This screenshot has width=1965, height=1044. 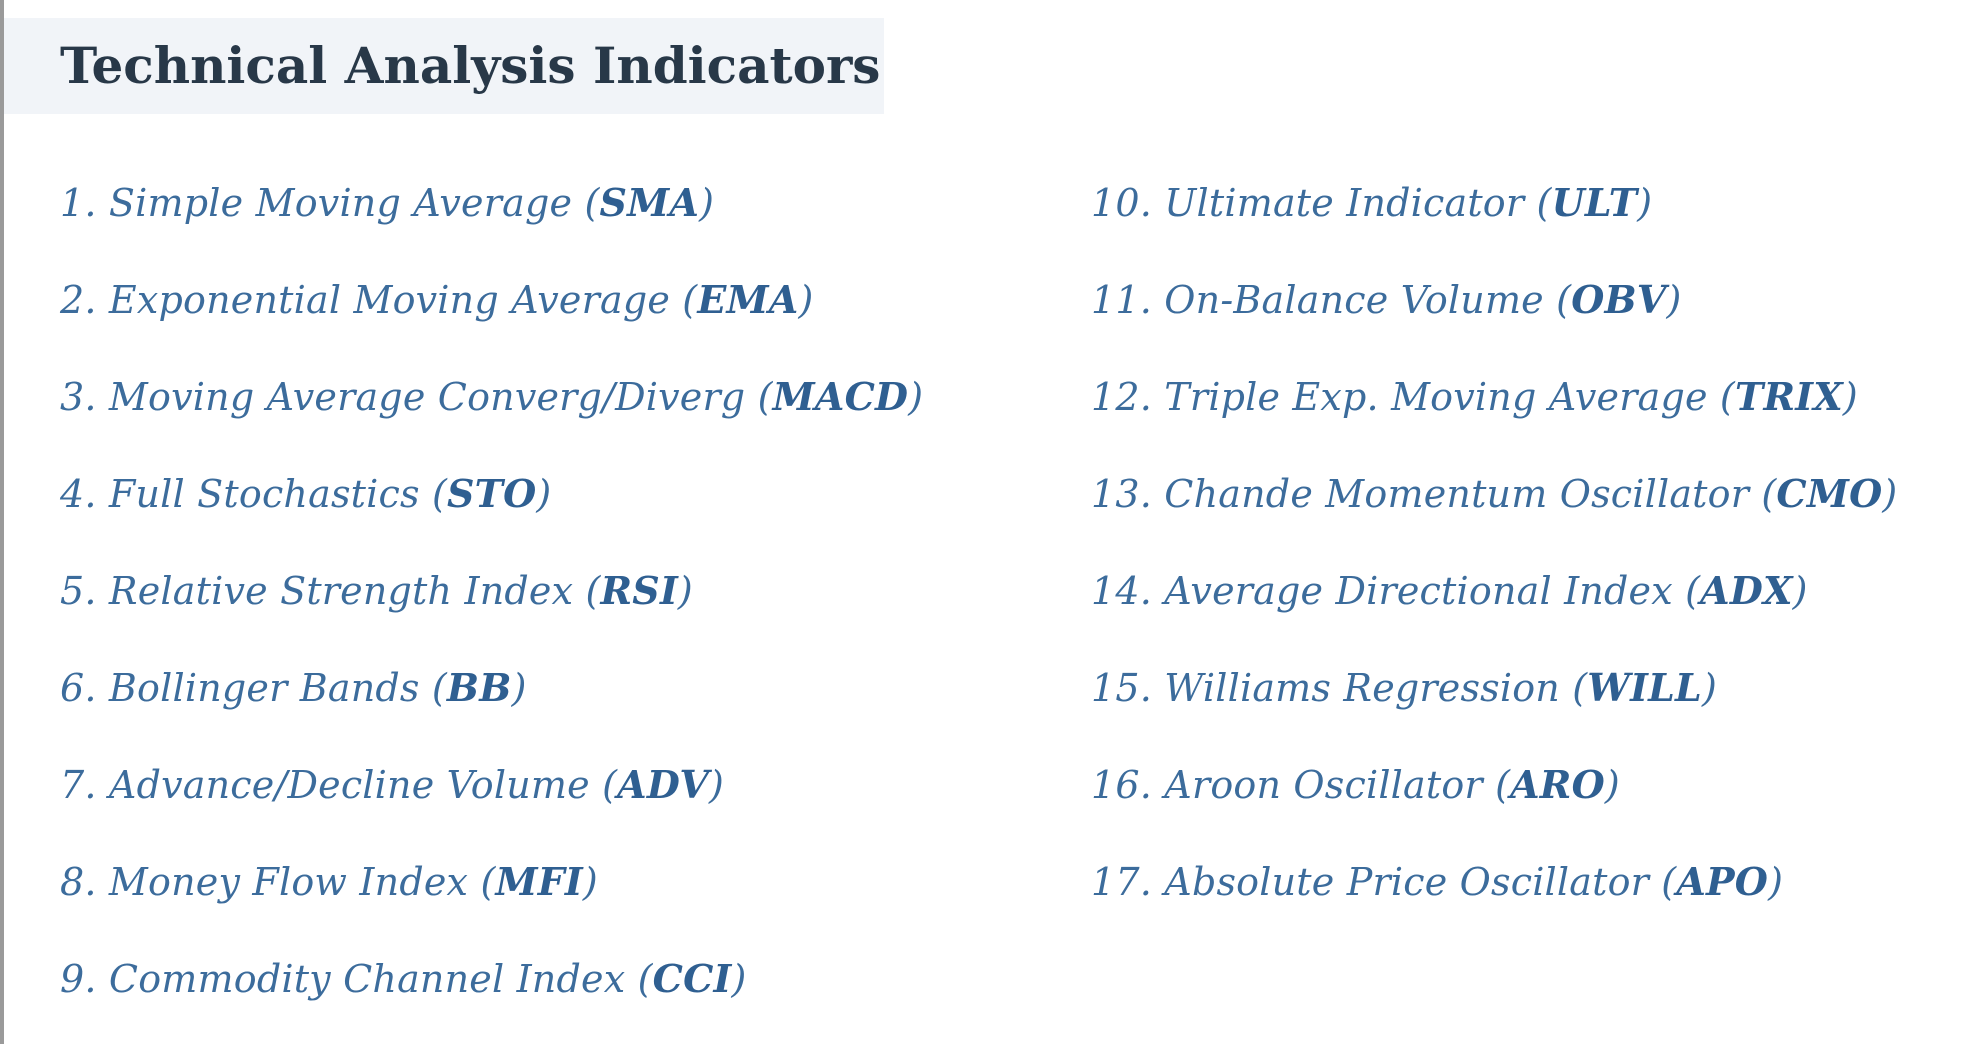 I want to click on indicator-item: 10. Ultimate Indicator (ULT), so click(x=1494, y=218).